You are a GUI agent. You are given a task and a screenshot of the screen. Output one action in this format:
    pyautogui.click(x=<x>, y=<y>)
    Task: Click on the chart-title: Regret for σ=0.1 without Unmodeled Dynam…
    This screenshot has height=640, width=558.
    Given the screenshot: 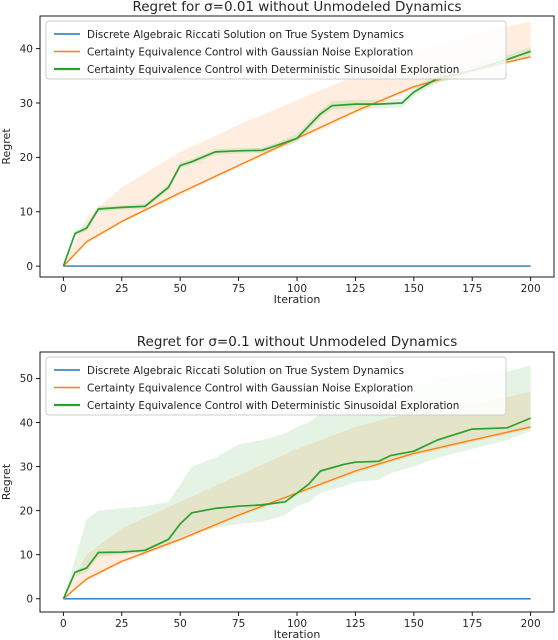 What is the action you would take?
    pyautogui.click(x=297, y=342)
    